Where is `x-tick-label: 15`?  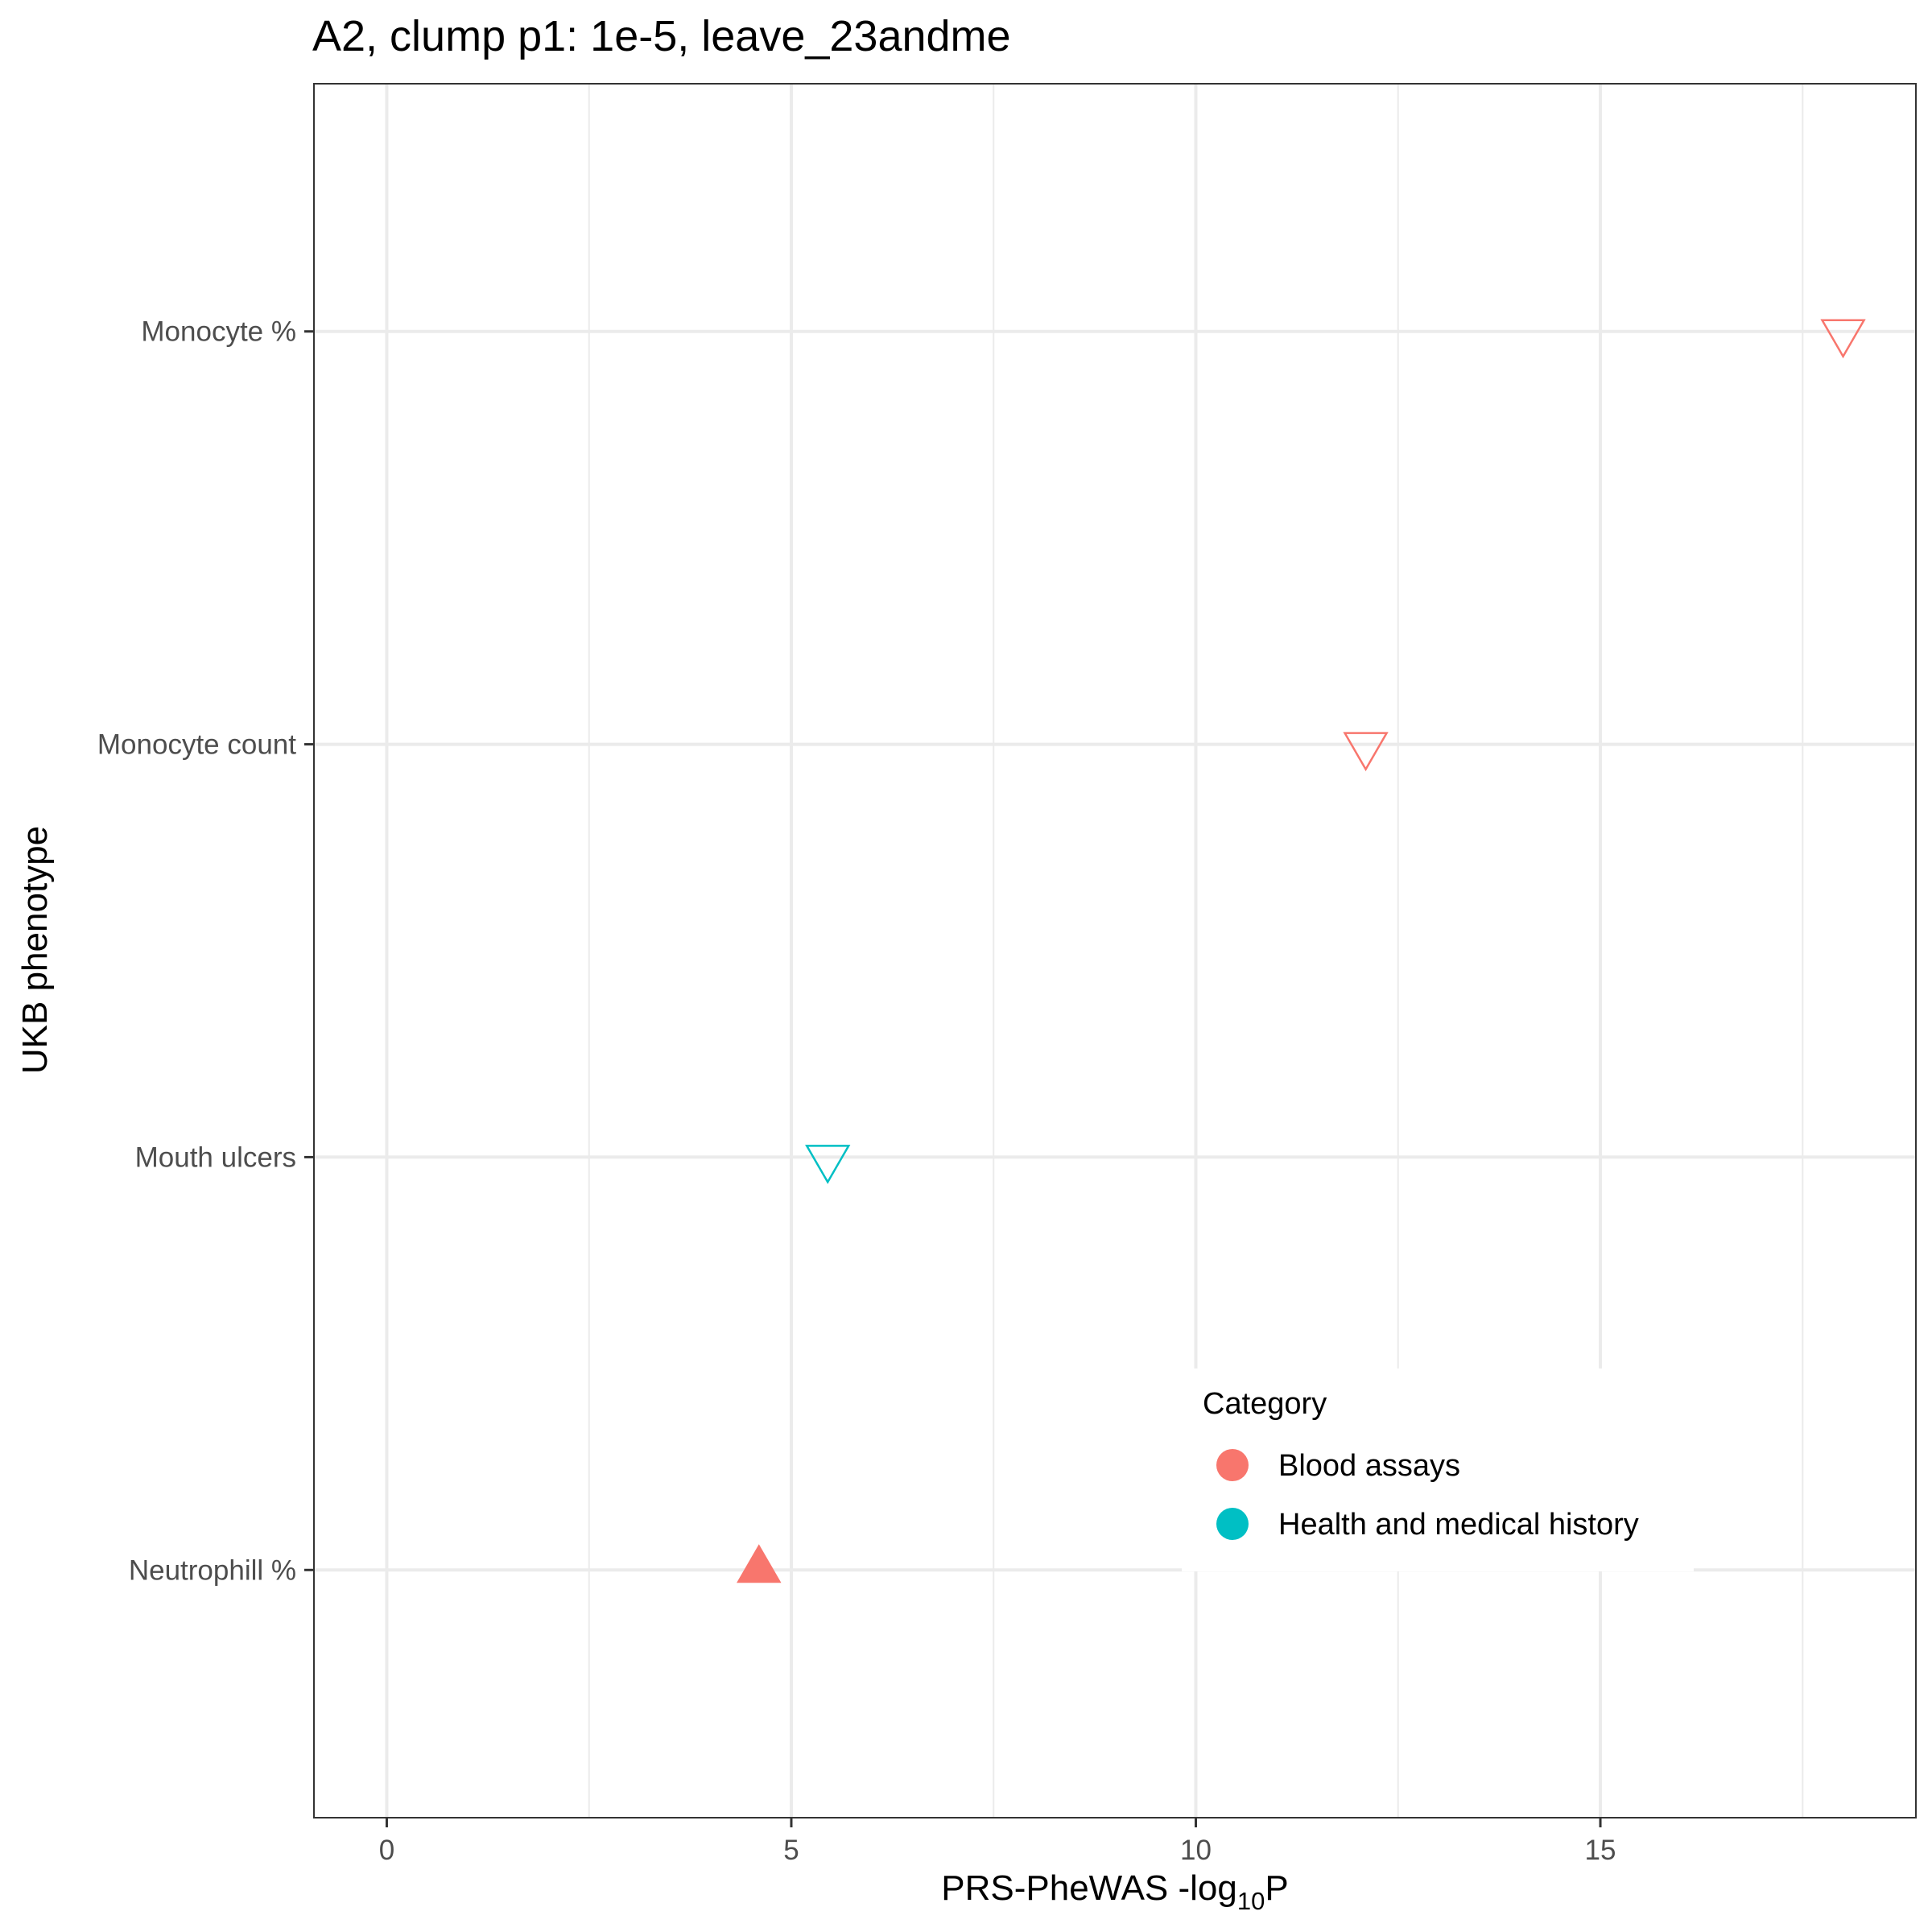 x-tick-label: 15 is located at coordinates (1600, 1851).